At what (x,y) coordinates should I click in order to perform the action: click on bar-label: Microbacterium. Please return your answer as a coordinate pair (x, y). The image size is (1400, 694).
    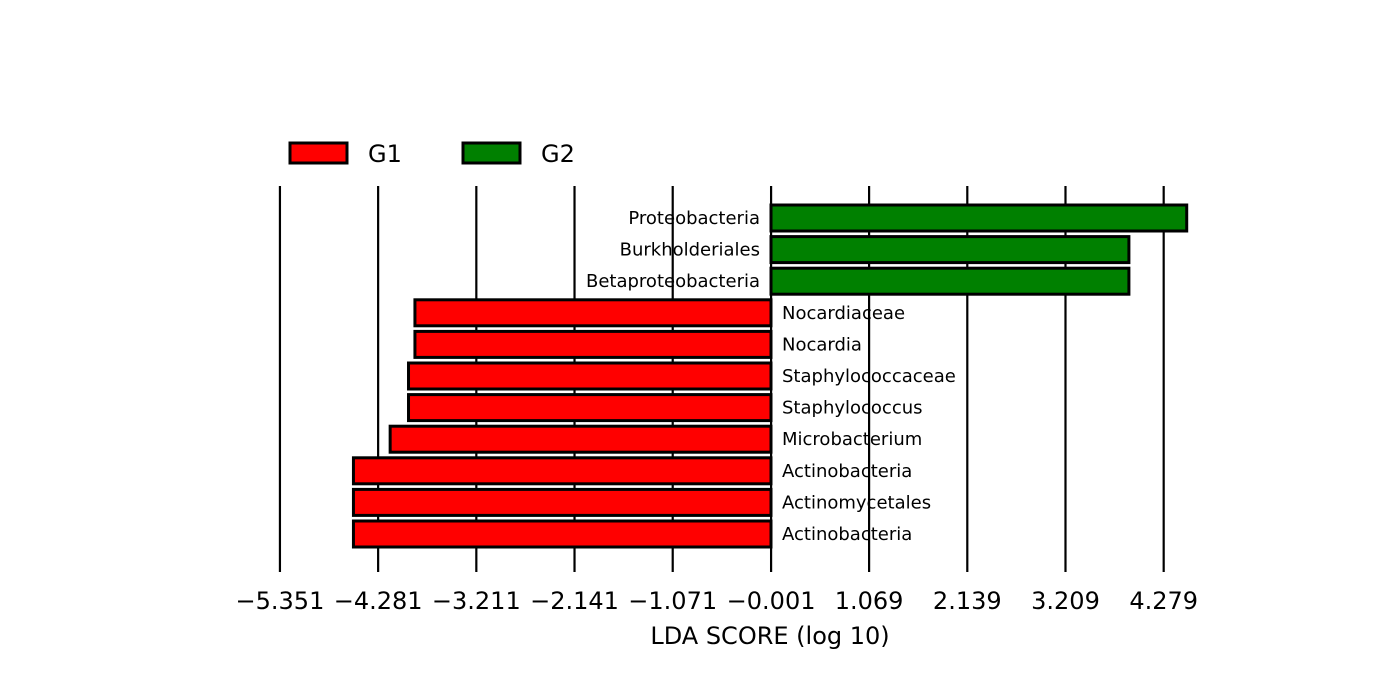
    Looking at the image, I should click on (852, 439).